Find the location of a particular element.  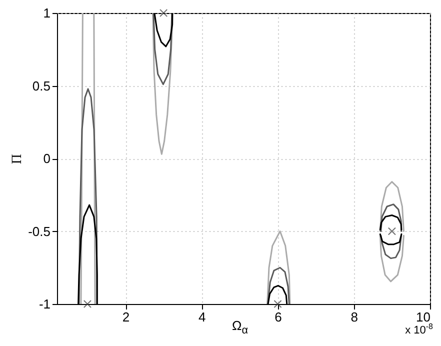

x-tick-label: 2 is located at coordinates (126, 317).